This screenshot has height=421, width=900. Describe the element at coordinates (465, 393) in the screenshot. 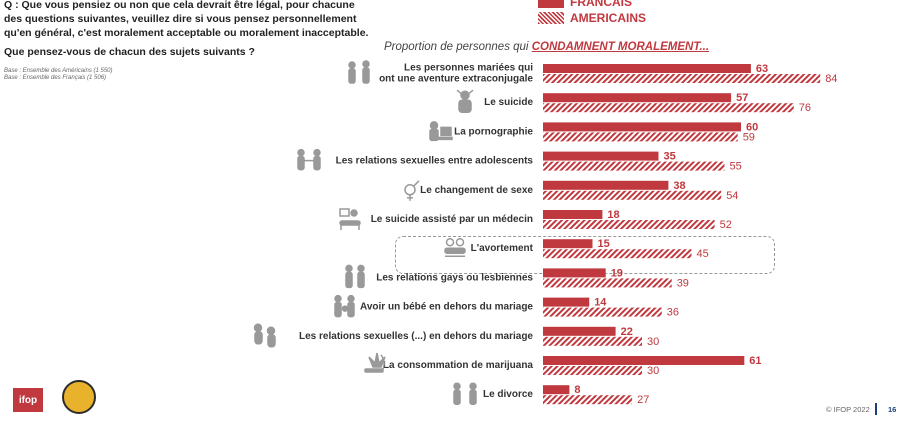

I see `separation-icon` at that location.